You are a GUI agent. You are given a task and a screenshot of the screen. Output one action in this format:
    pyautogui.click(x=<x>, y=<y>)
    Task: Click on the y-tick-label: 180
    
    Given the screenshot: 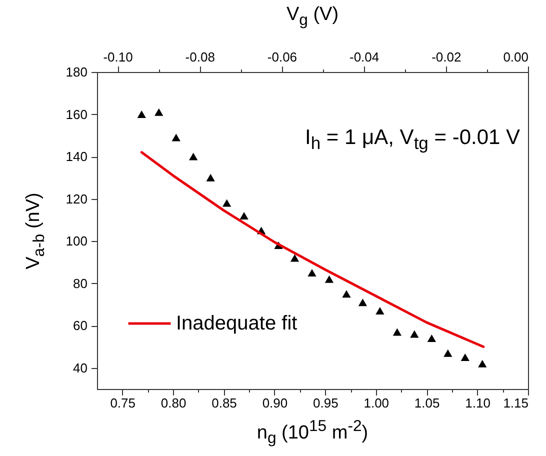 What is the action you would take?
    pyautogui.click(x=77, y=72)
    